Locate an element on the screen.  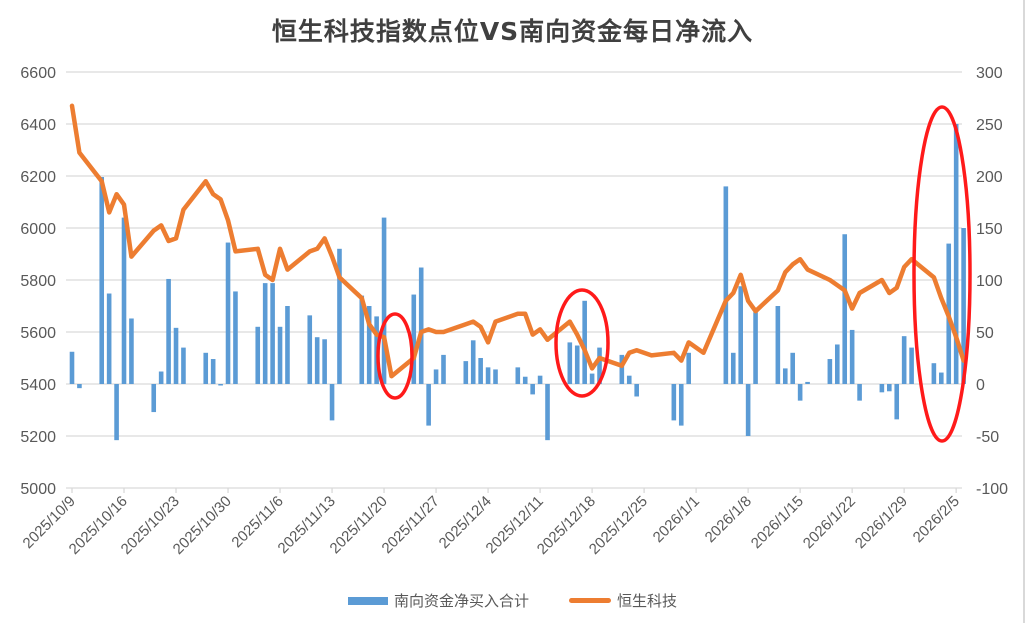
right-axis-tick-label: 0 is located at coordinates (980, 385).